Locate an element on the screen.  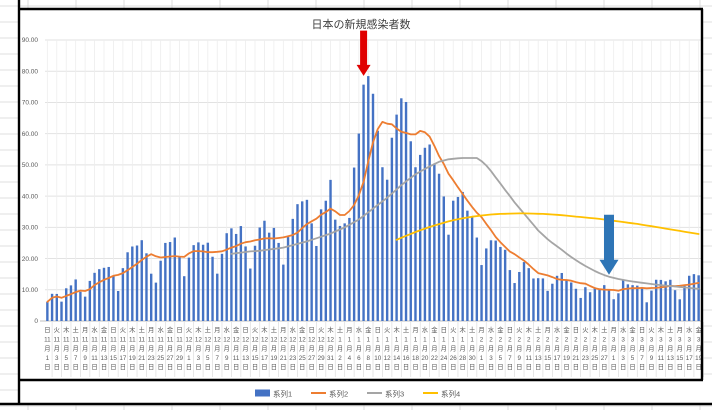
y-axis-label: 50.00 is located at coordinates (30, 165).